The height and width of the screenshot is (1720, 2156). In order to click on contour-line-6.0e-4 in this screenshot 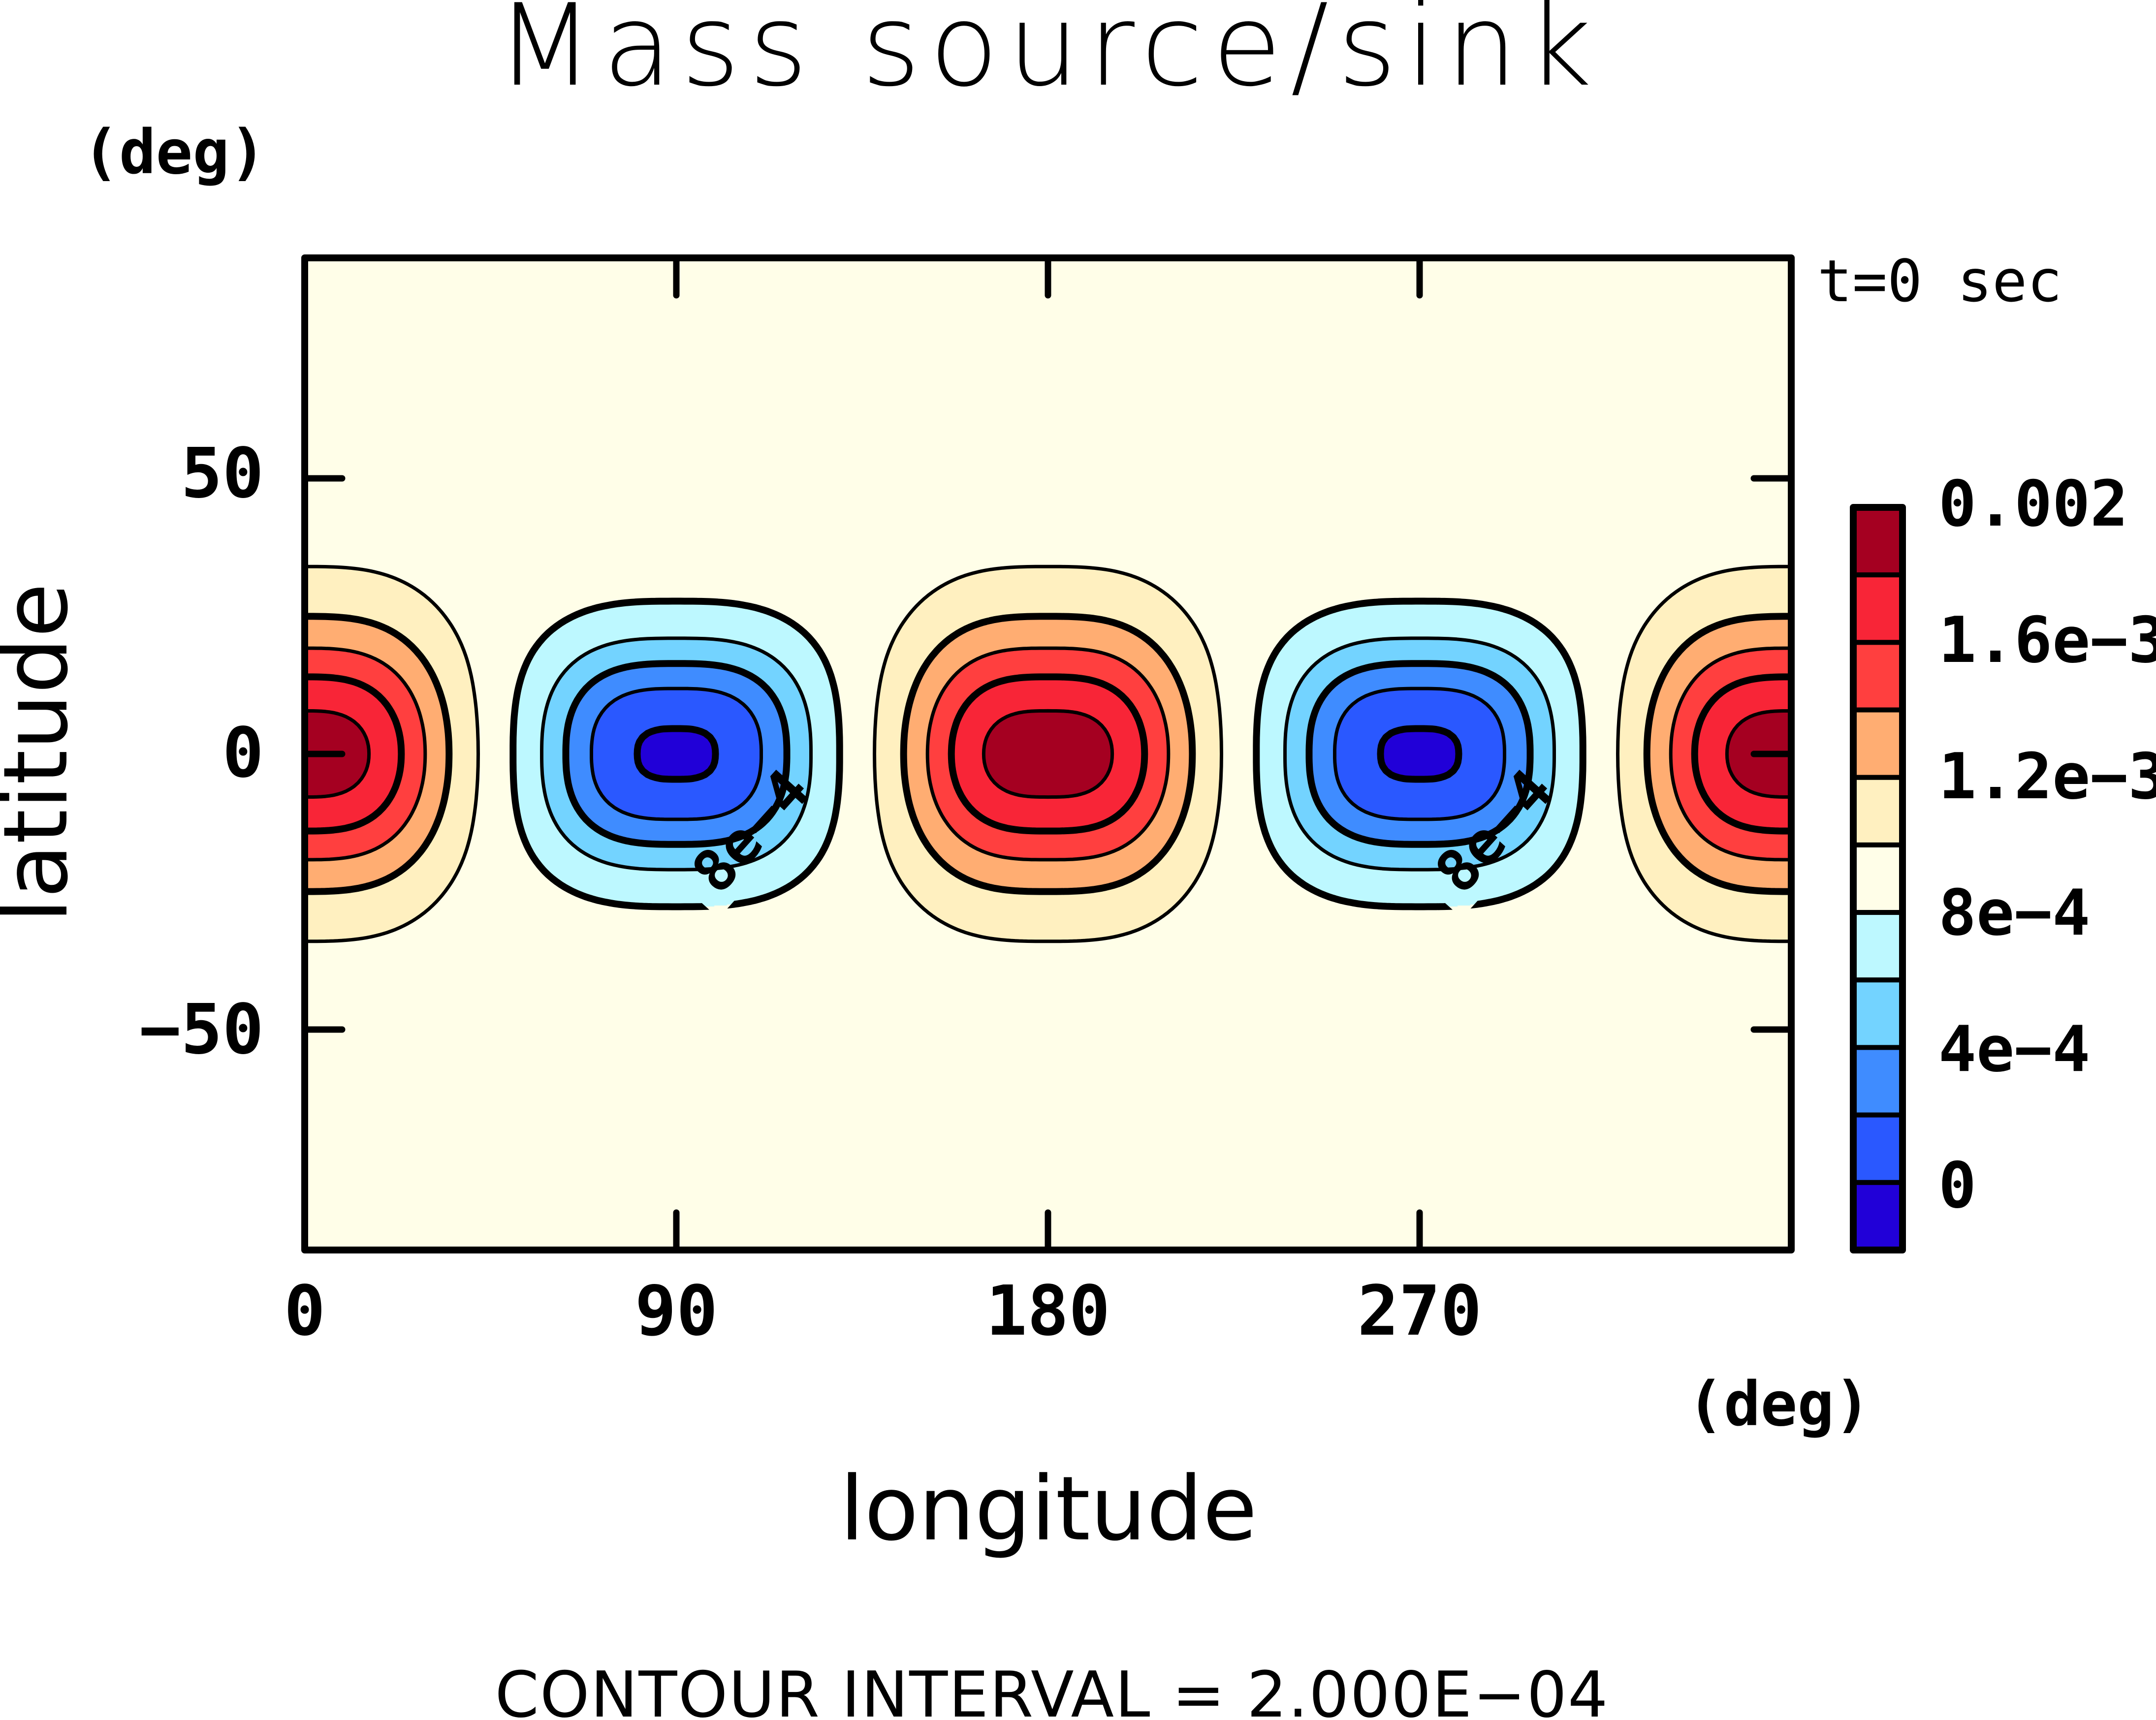, I will do `click(1048, 754)`.